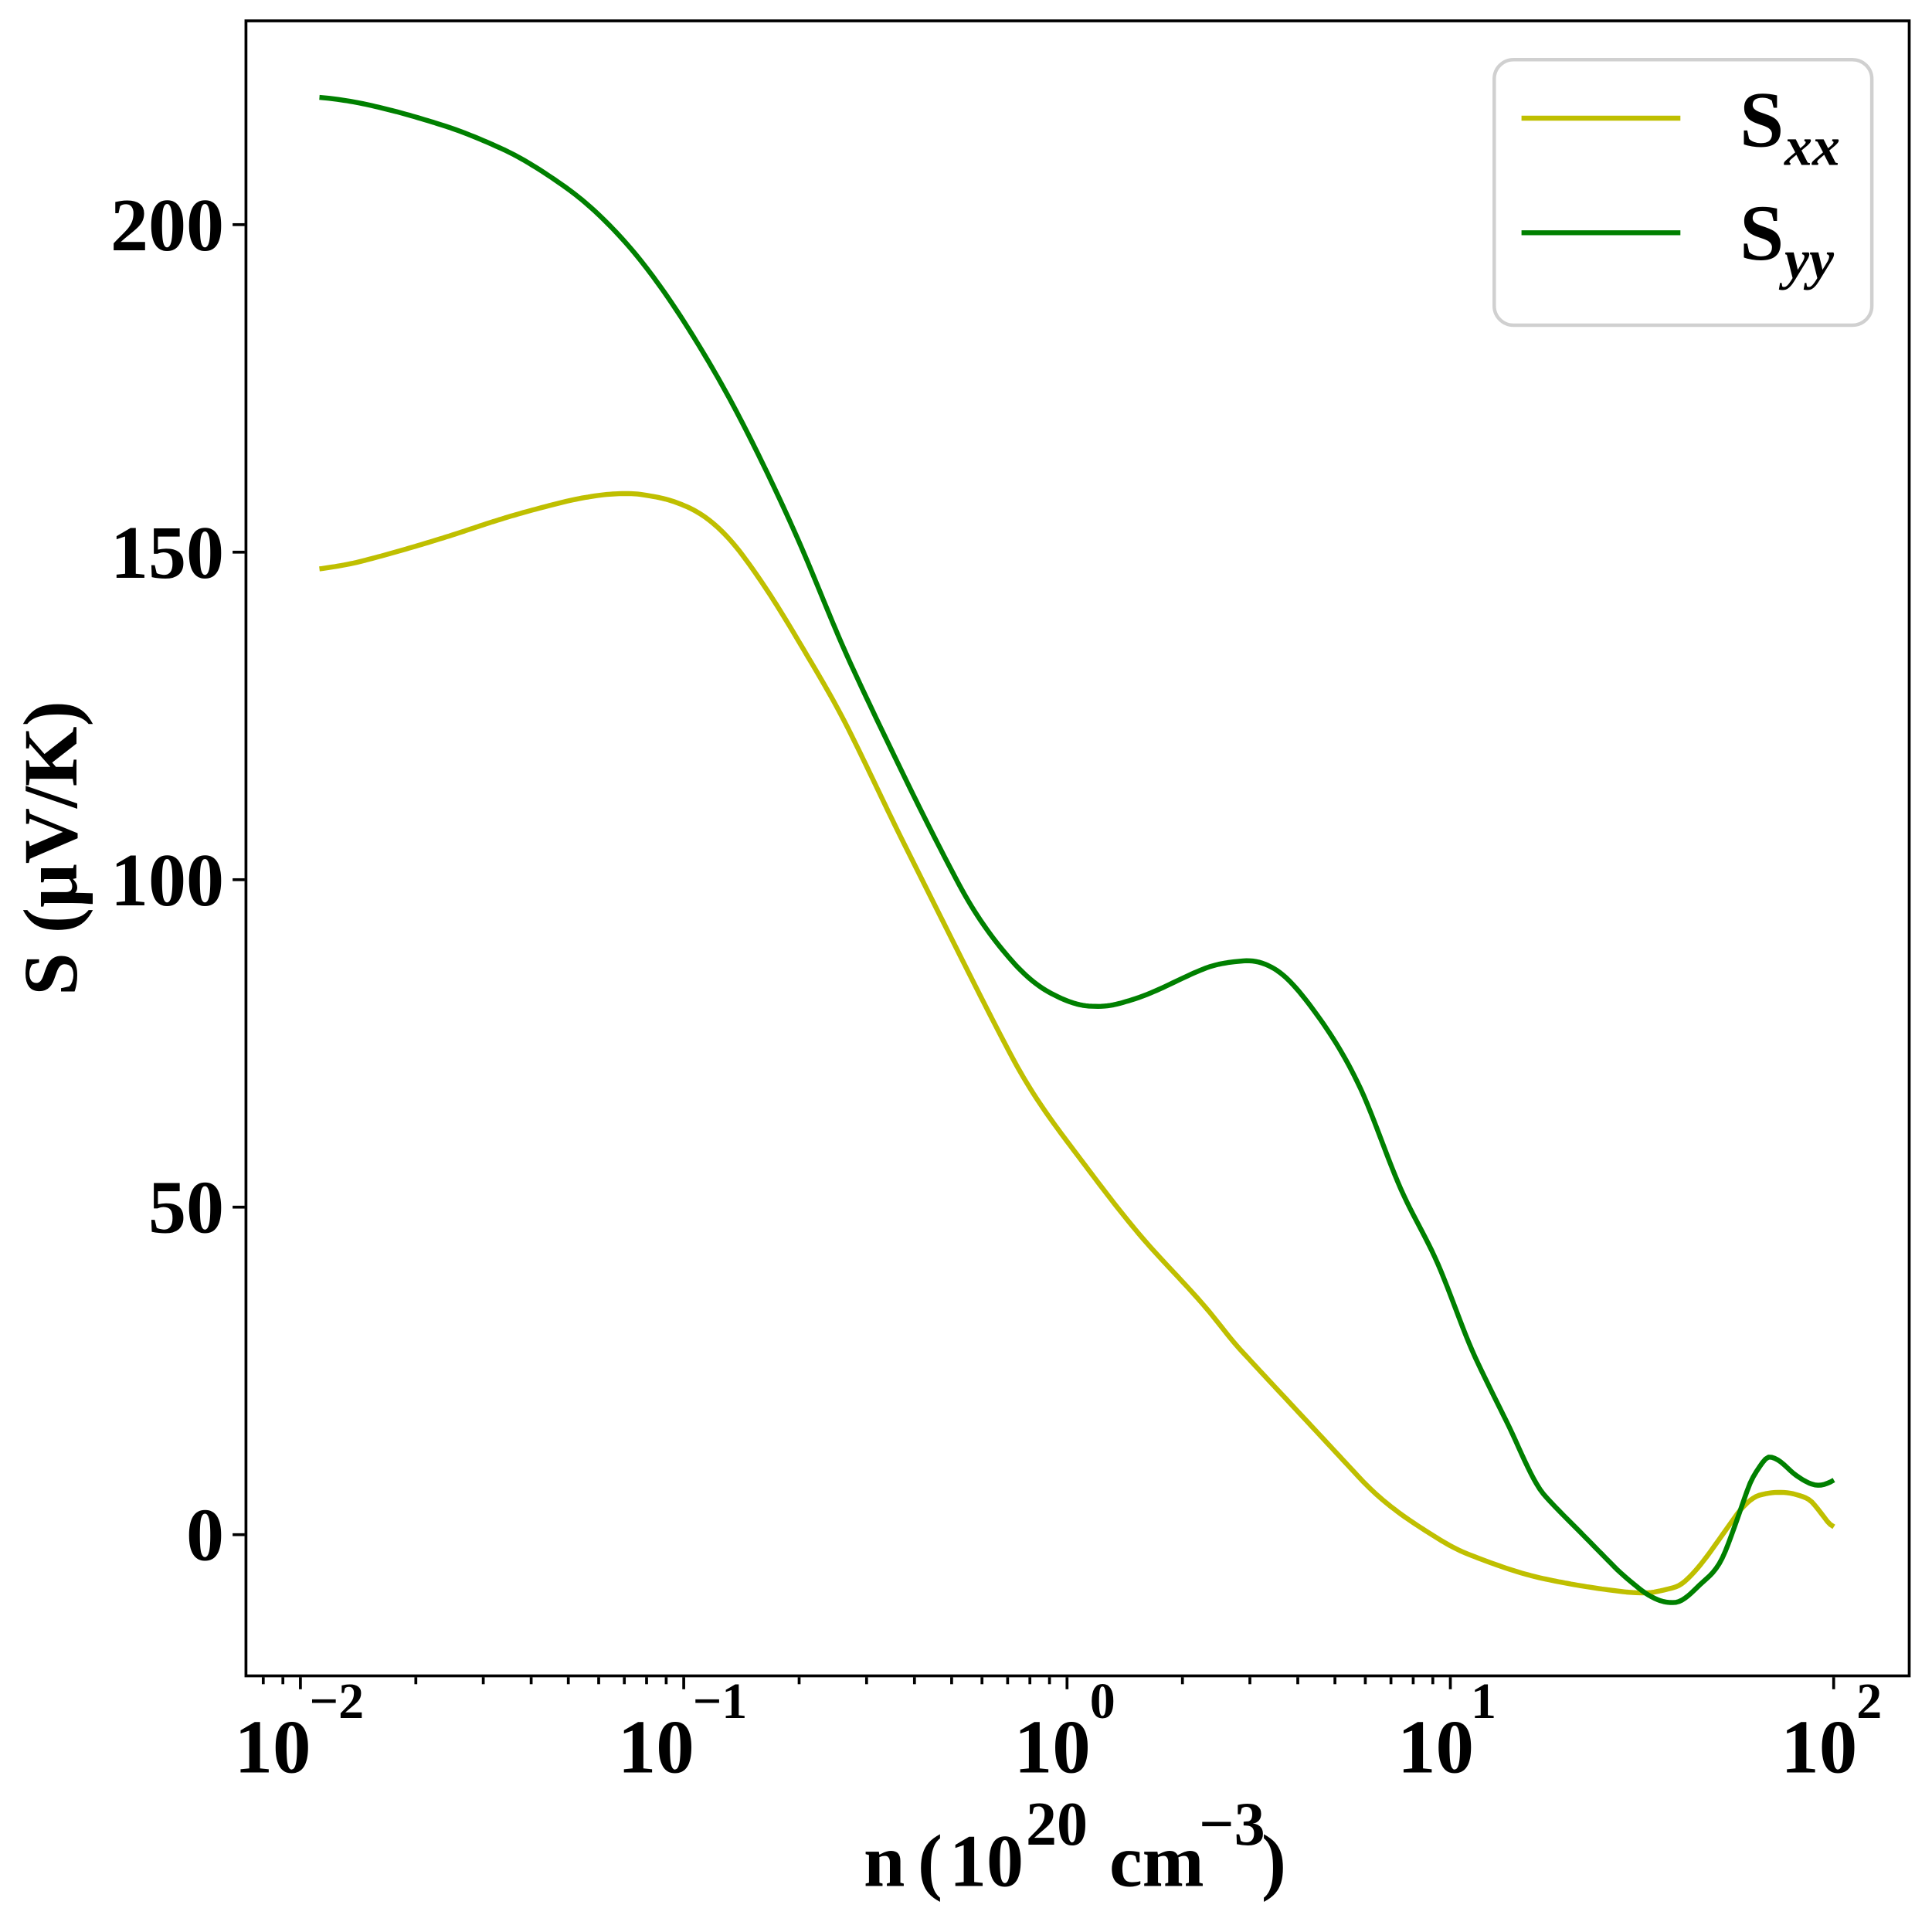  I want to click on svg-text: −2, so click(337, 1701).